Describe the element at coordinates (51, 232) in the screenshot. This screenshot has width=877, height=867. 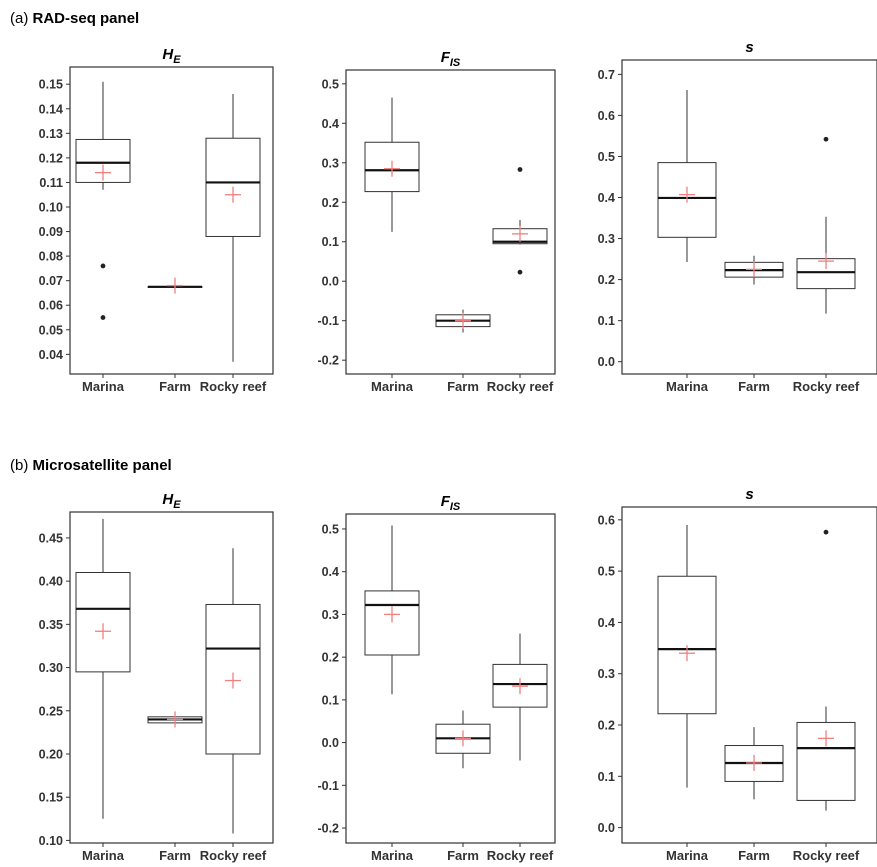
I see `y-tick-label: 0.09` at that location.